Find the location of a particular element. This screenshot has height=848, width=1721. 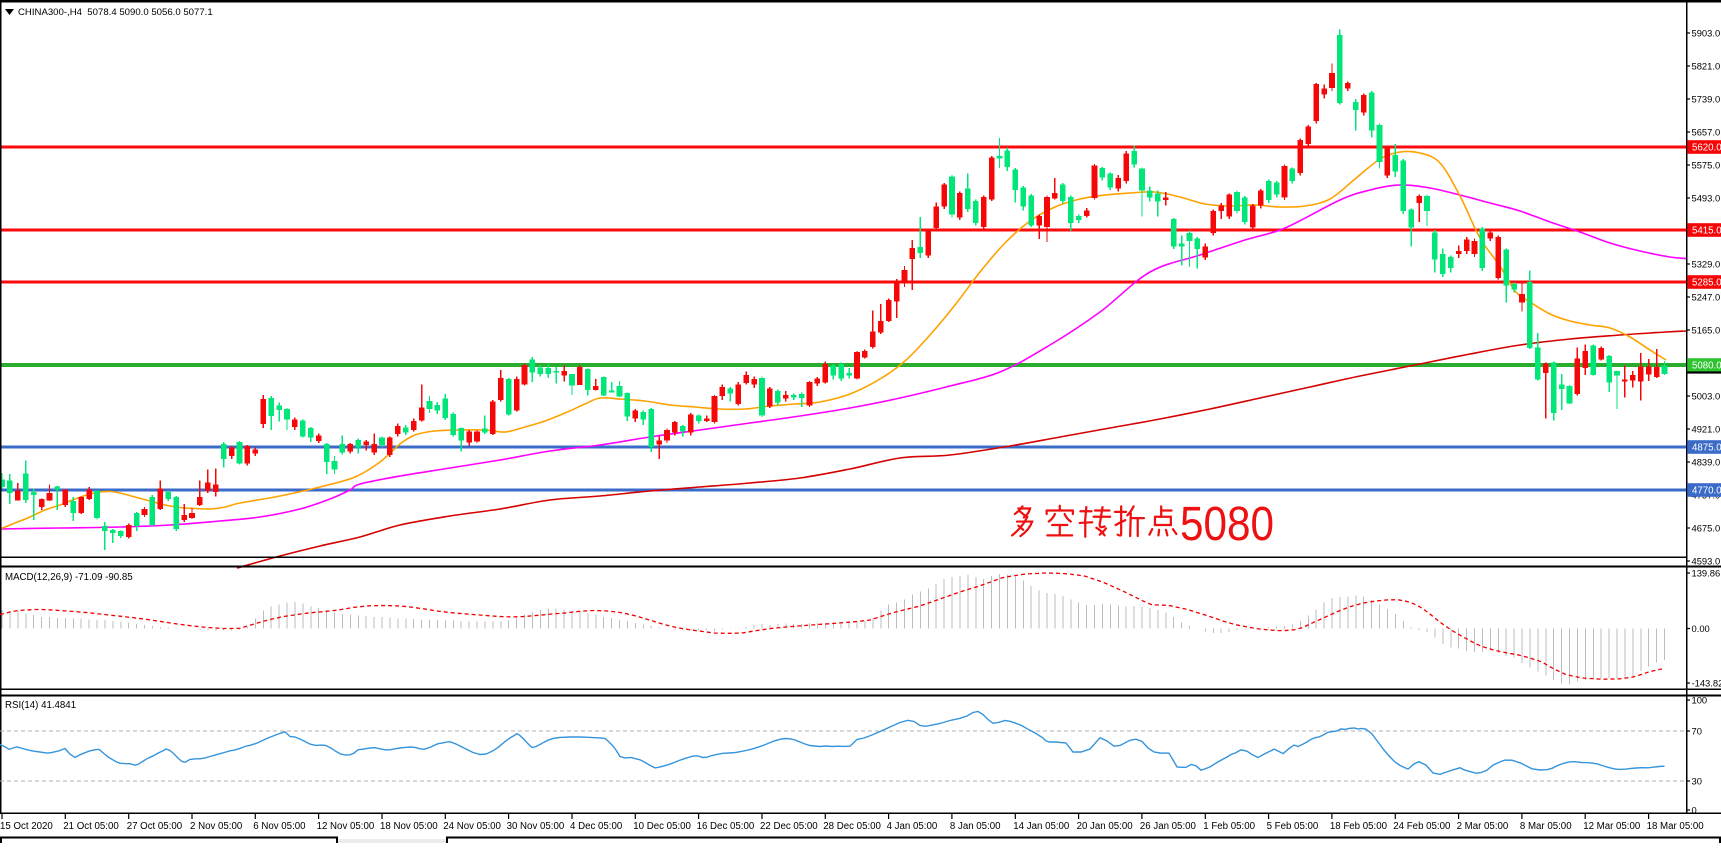

svg-text: MACD(12,26,9) -71.09 -90.85 is located at coordinates (69, 577).